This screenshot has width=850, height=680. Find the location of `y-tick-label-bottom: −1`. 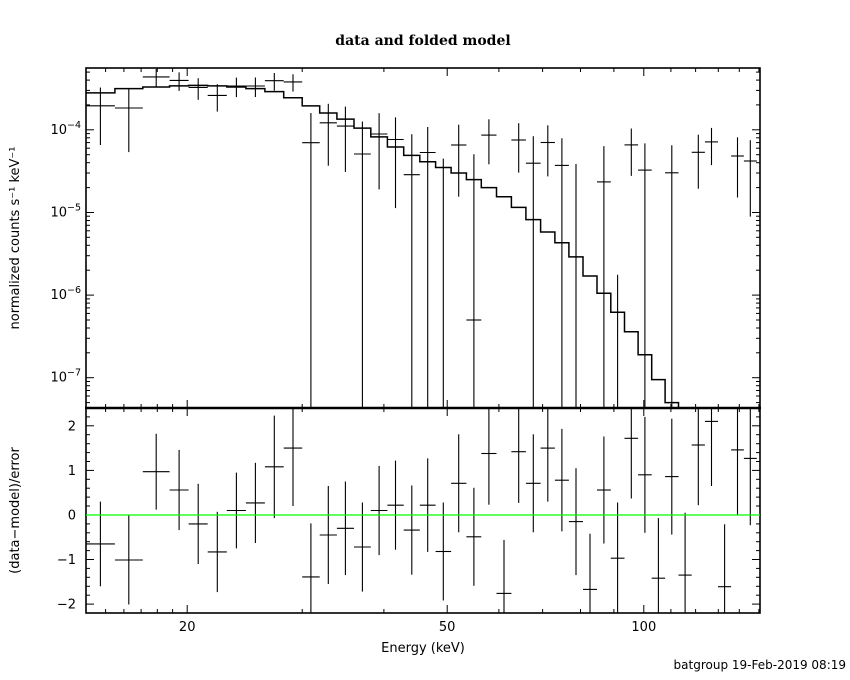

y-tick-label-bottom: −1 is located at coordinates (66, 560).